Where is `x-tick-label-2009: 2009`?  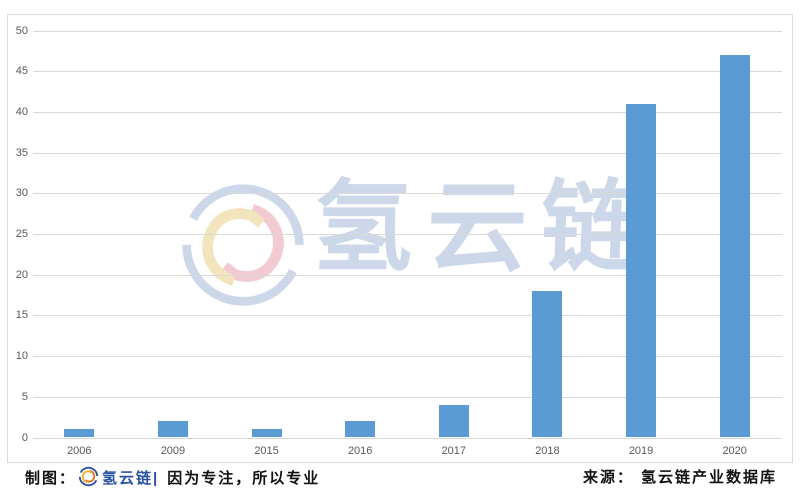 x-tick-label-2009: 2009 is located at coordinates (173, 451).